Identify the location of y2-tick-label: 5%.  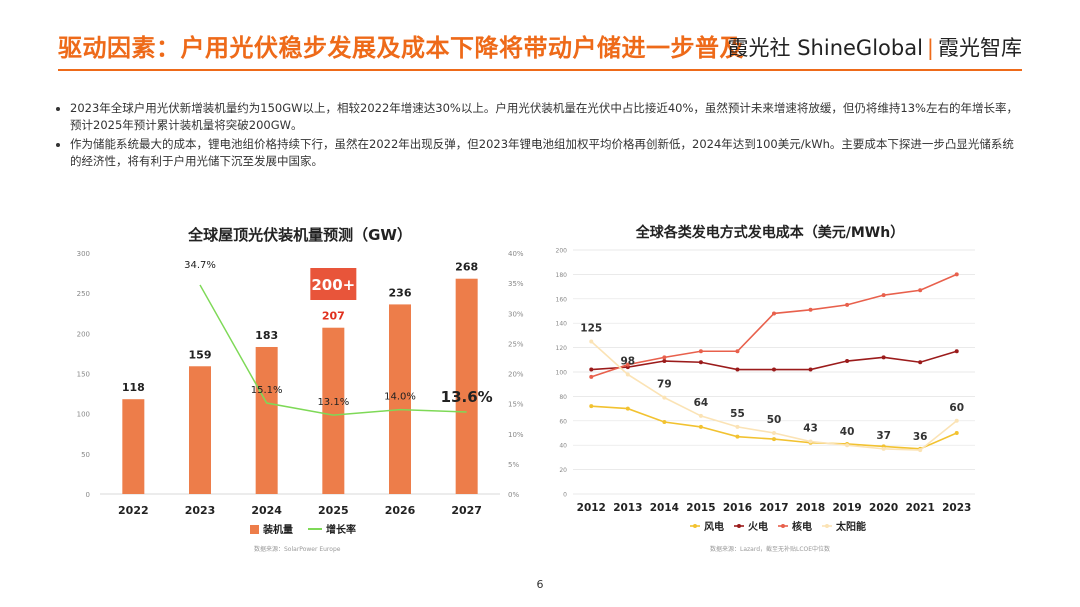
(513, 465).